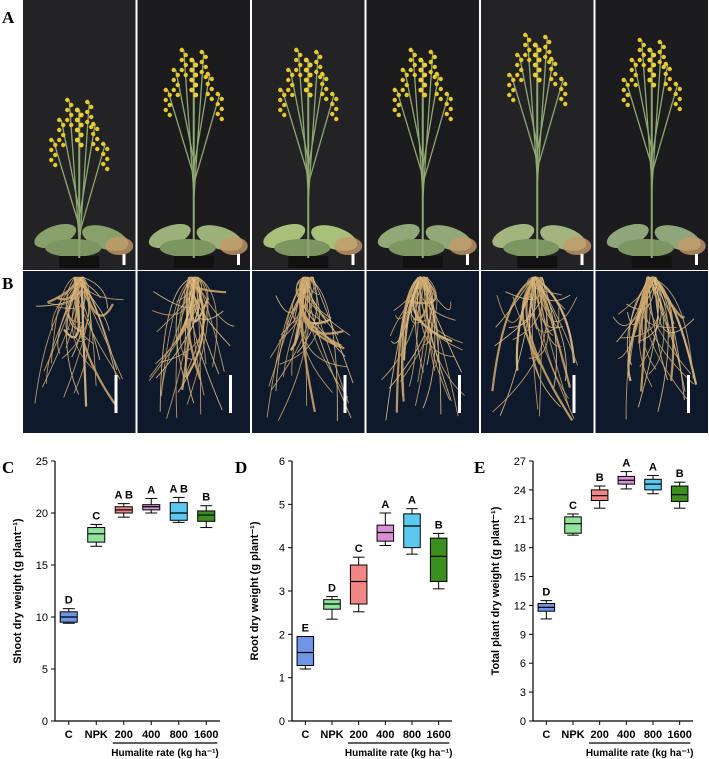  I want to click on box-800: A B, so click(178, 503).